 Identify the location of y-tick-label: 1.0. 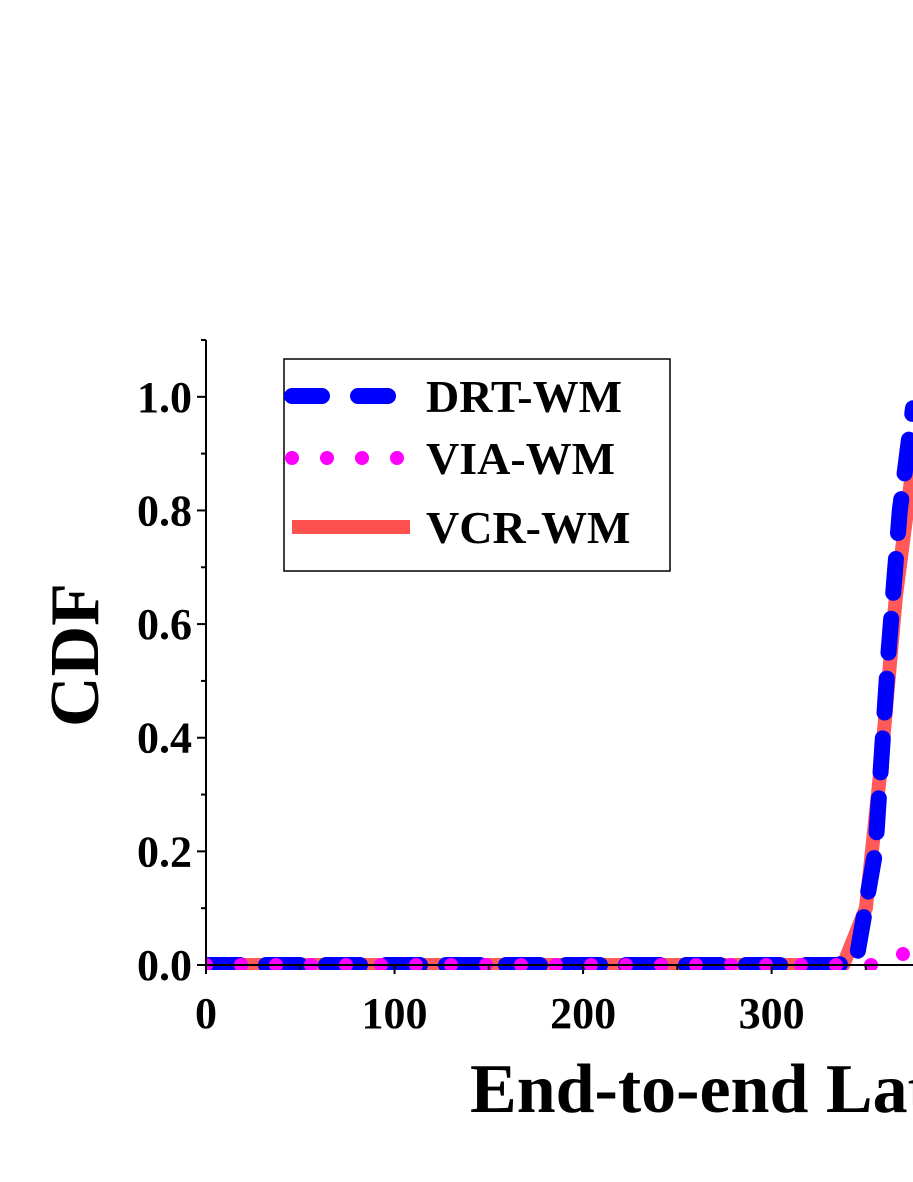
(164, 397).